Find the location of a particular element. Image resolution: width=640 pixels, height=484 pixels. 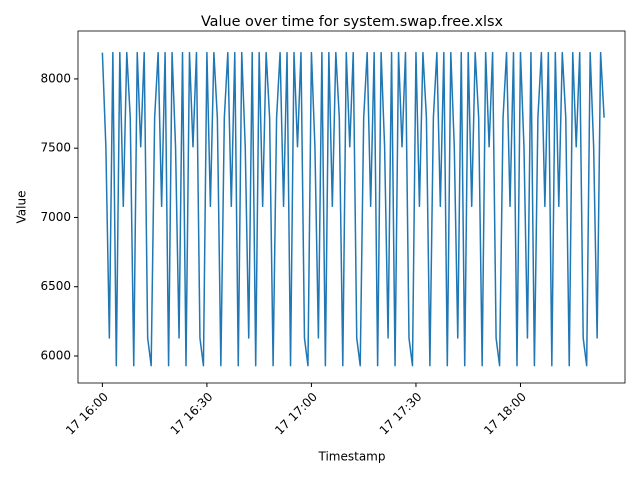

y-tick-label: 8000 is located at coordinates (55, 78).